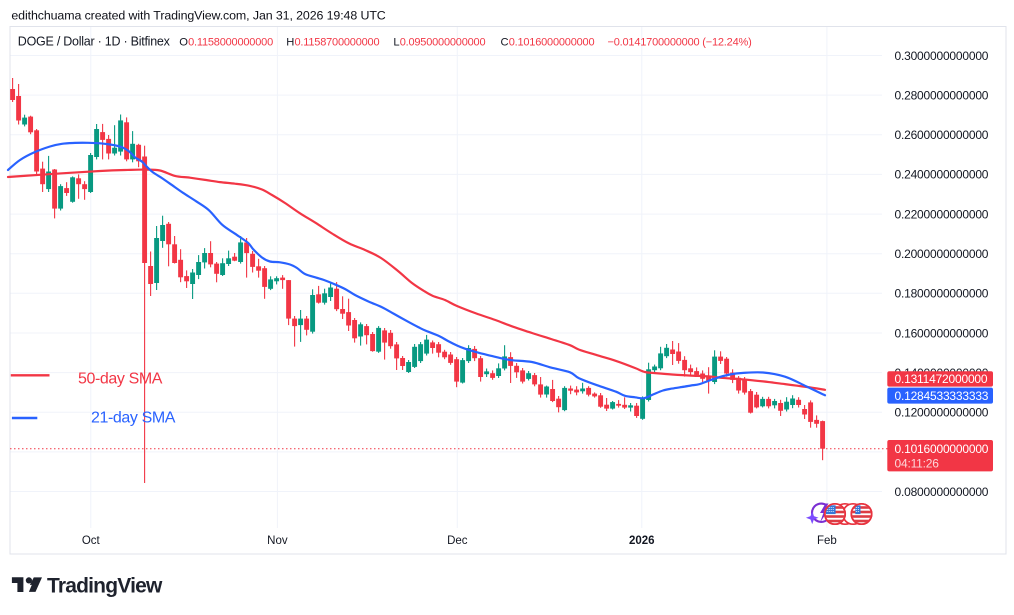 This screenshot has height=615, width=1014. What do you see at coordinates (642, 541) in the screenshot?
I see `svg-text: 2026` at bounding box center [642, 541].